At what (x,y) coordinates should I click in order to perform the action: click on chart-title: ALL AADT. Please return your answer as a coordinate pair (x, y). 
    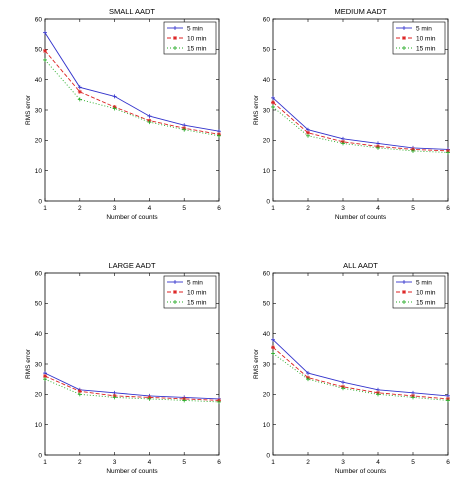
    Looking at the image, I should click on (360, 265).